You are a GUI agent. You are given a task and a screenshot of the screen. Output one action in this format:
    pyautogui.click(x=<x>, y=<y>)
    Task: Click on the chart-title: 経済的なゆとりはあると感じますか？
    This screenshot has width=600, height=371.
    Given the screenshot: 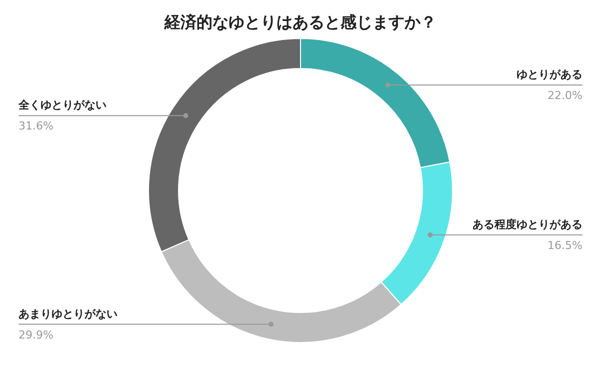 What is the action you would take?
    pyautogui.click(x=300, y=22)
    